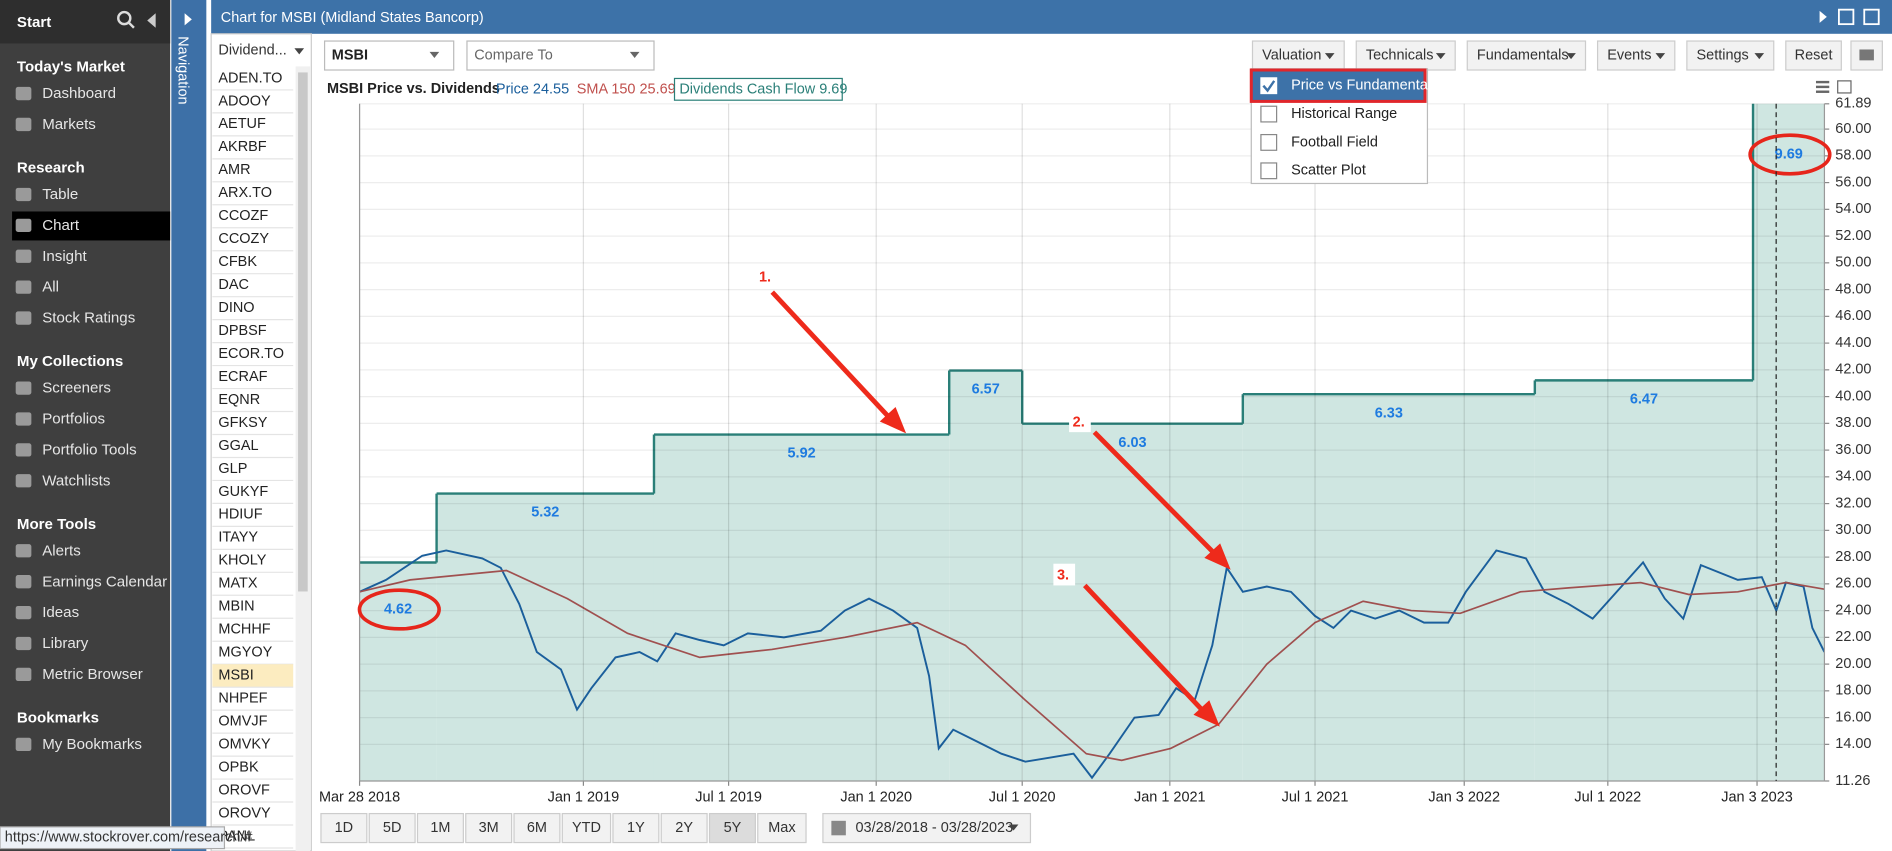 The image size is (1892, 851). I want to click on expand-icon, so click(188, 19).